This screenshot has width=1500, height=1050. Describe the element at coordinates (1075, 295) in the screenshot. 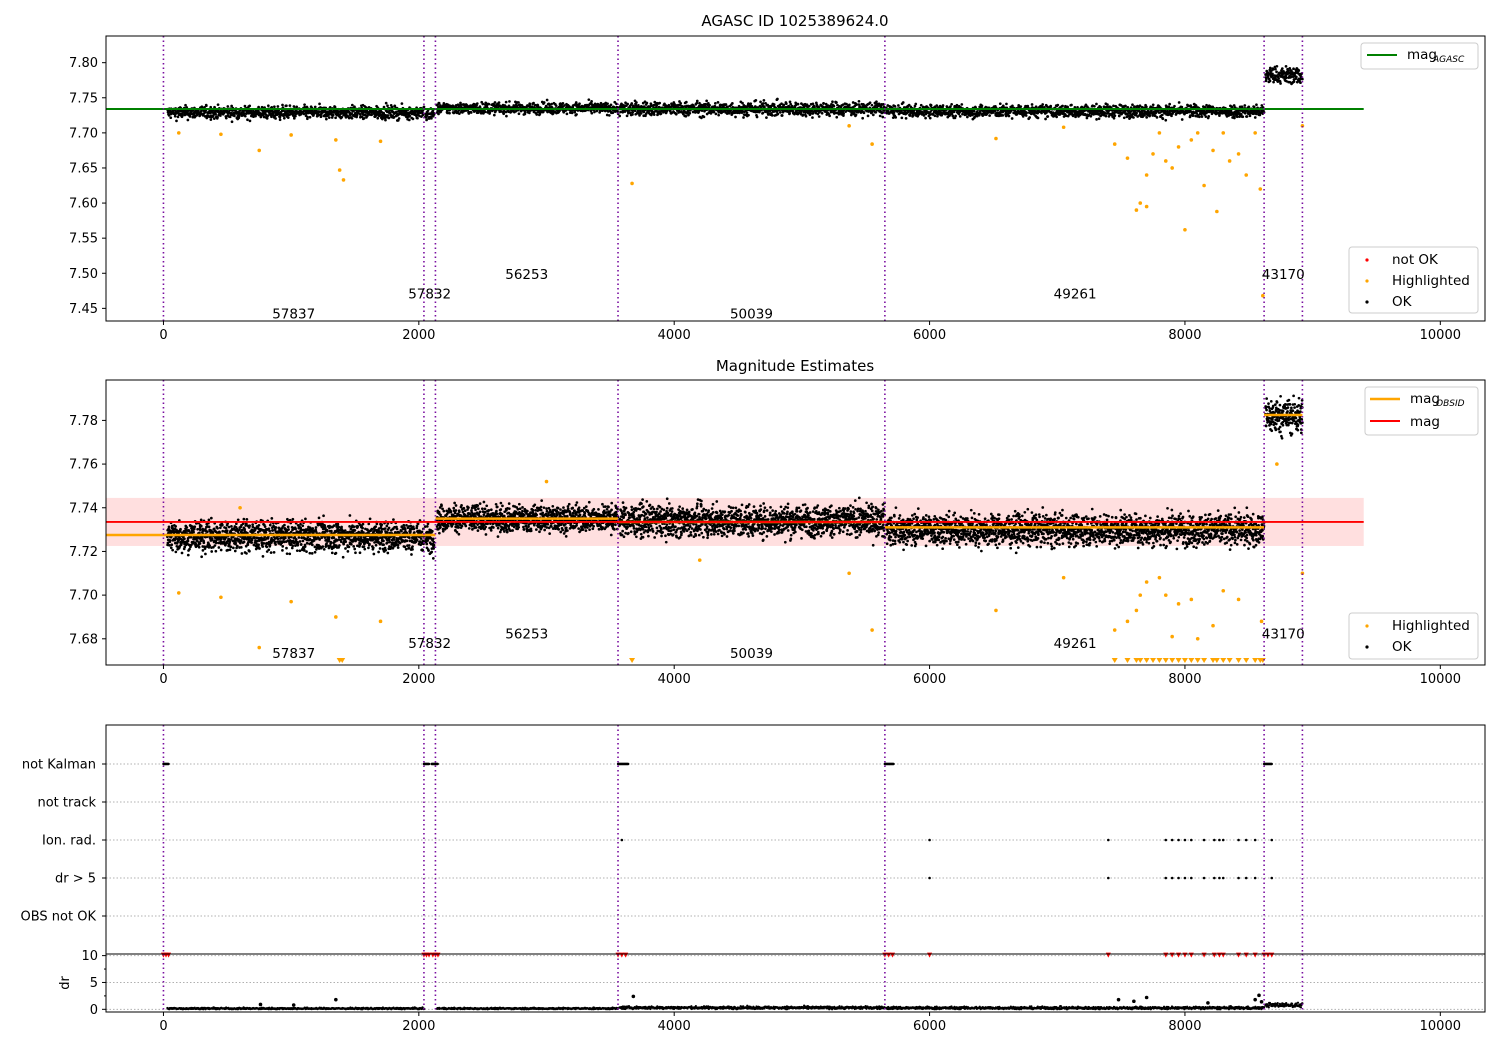

I see `obsid-label: 49261` at that location.